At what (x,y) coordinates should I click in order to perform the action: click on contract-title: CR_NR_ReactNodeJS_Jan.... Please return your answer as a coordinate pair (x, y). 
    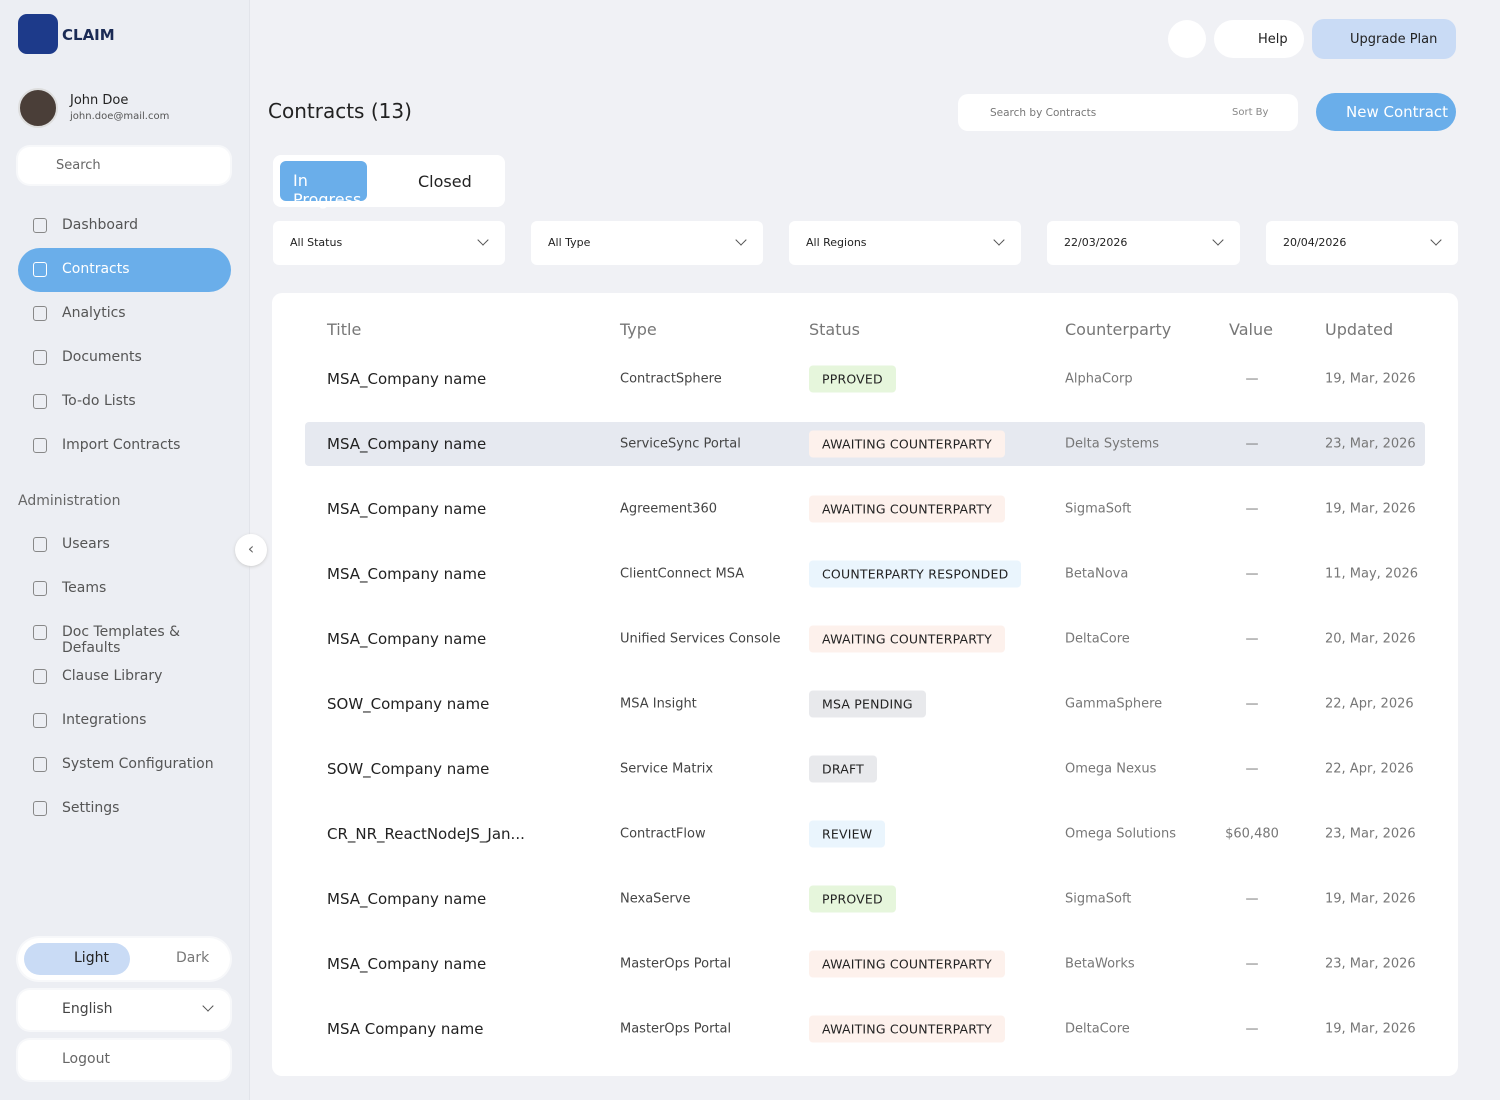
    Looking at the image, I should click on (426, 834).